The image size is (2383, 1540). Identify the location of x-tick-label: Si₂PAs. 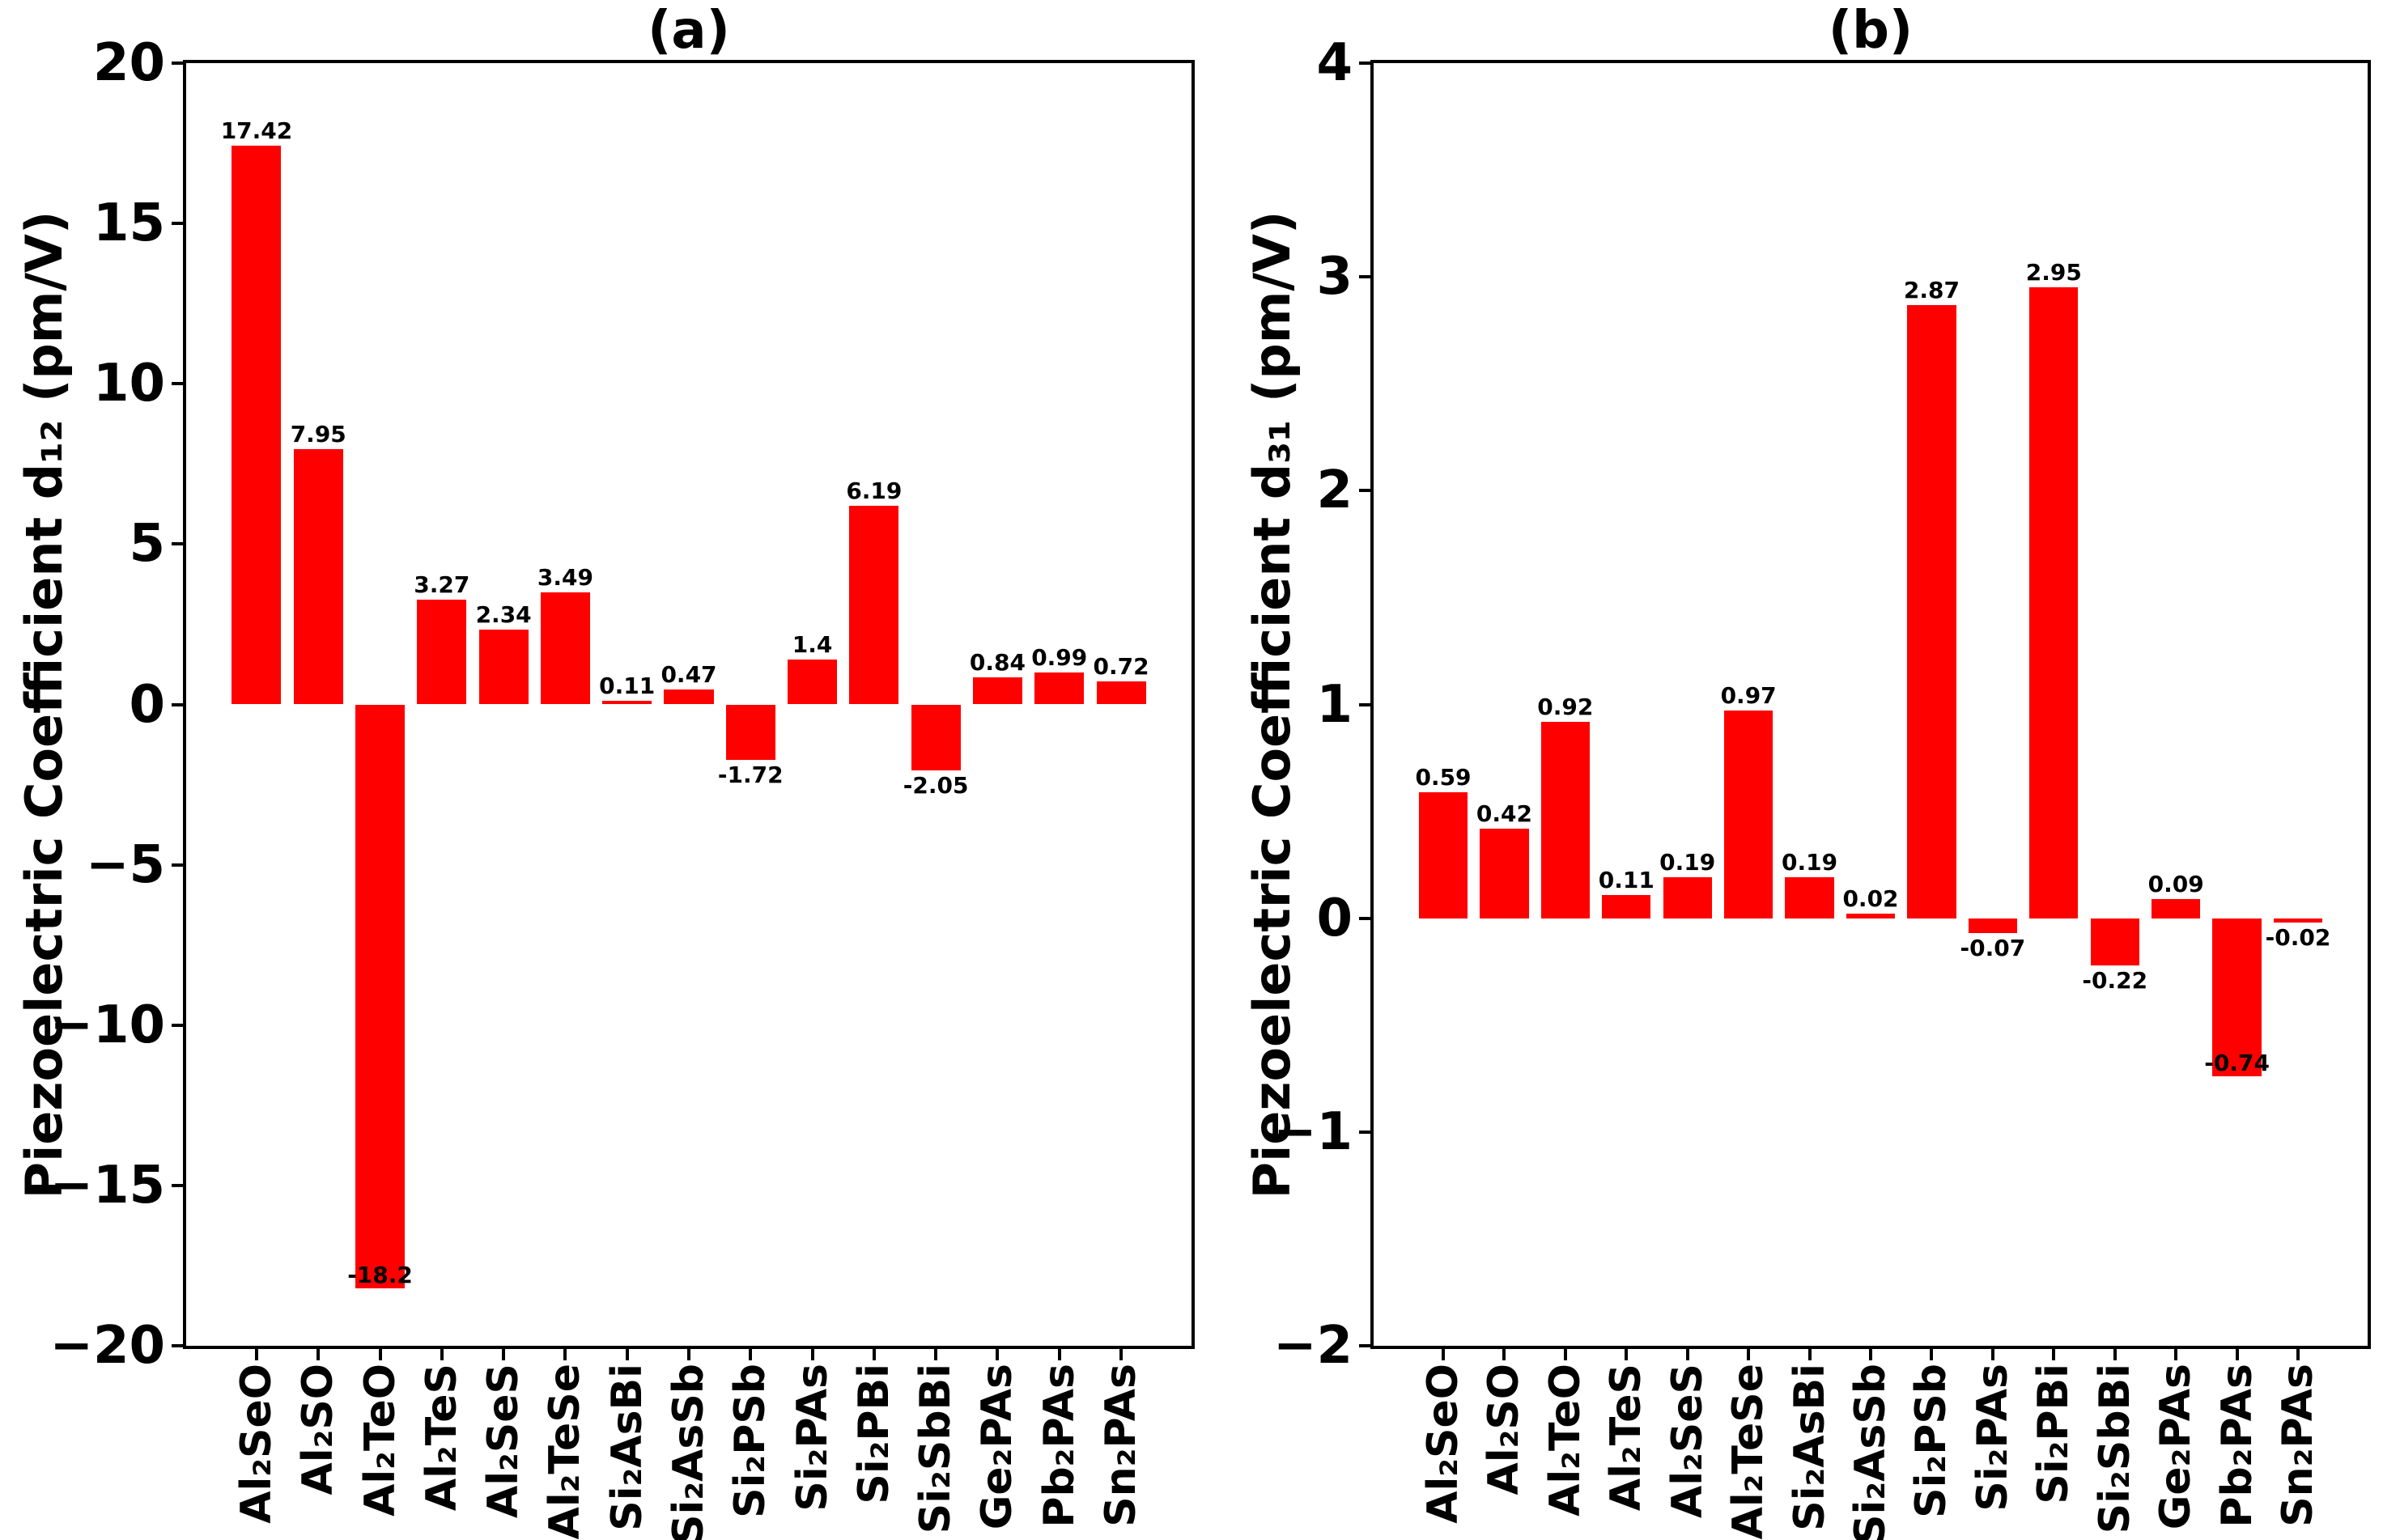
(812, 1438).